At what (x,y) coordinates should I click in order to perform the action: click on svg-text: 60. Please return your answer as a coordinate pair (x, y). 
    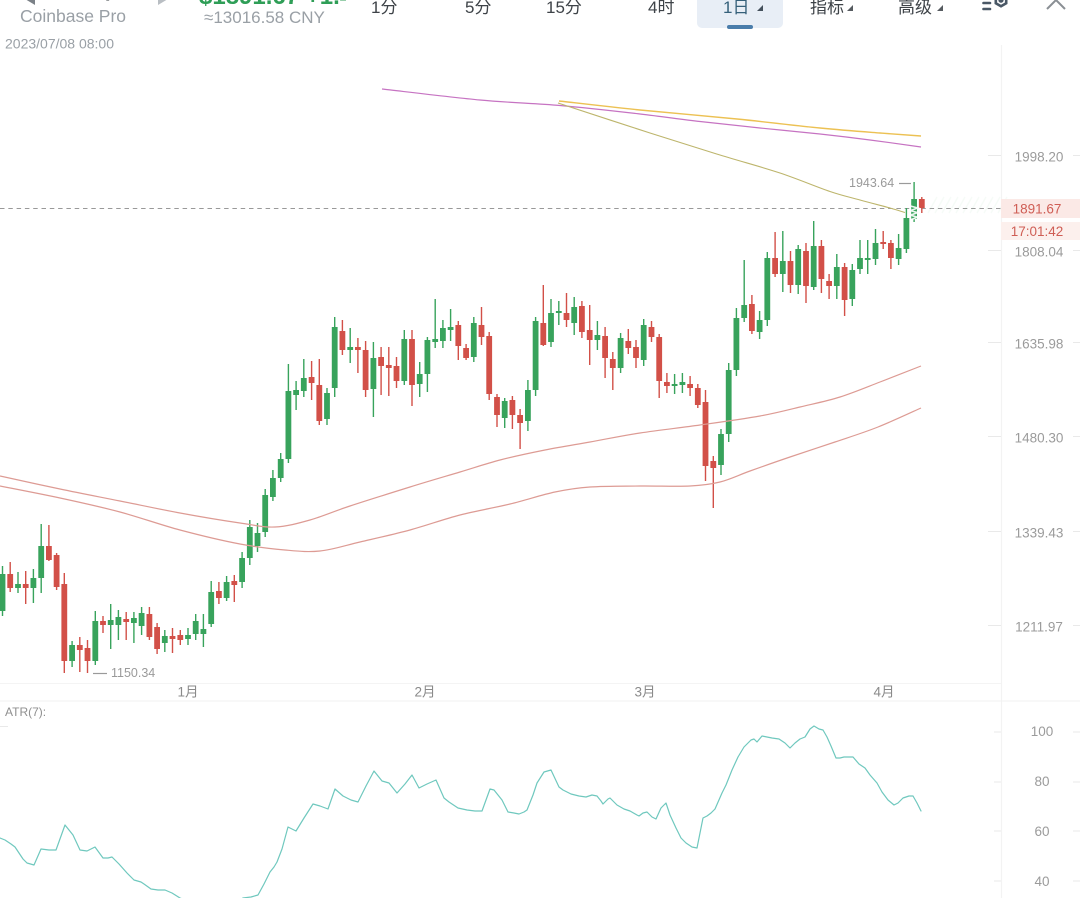
    Looking at the image, I should click on (1041, 831).